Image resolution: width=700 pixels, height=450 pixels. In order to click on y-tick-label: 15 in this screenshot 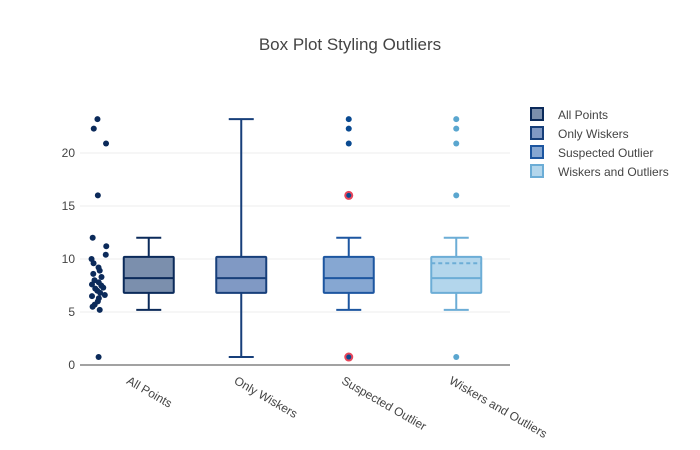, I will do `click(69, 206)`.